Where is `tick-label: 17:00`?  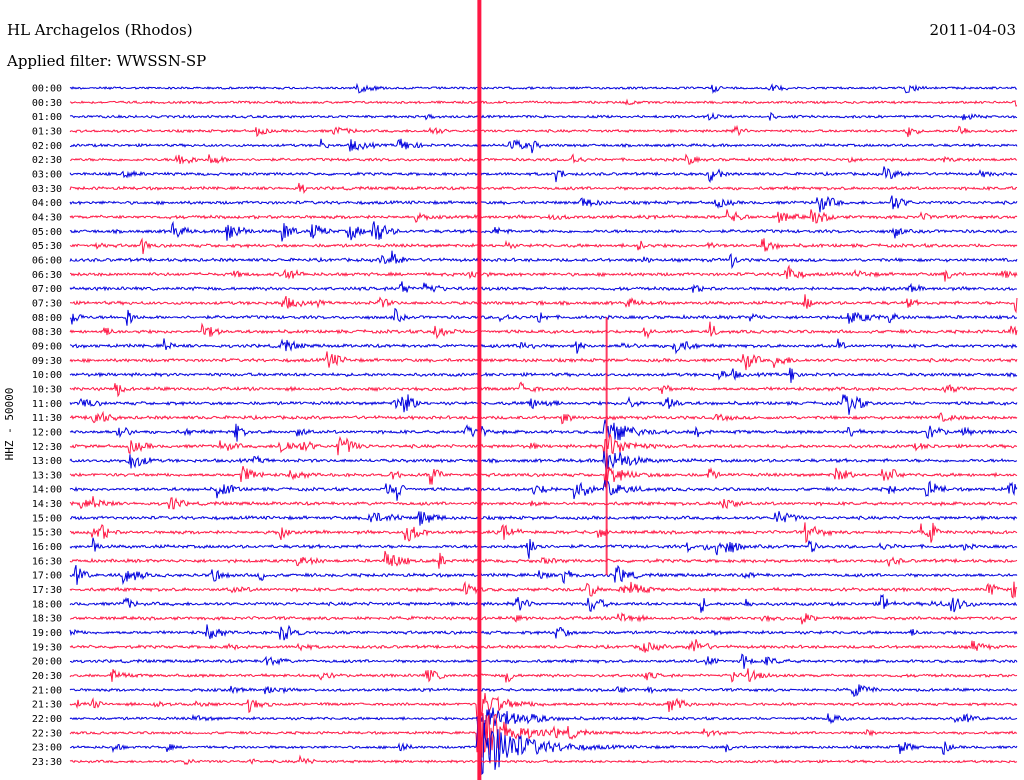 tick-label: 17:00 is located at coordinates (47, 576).